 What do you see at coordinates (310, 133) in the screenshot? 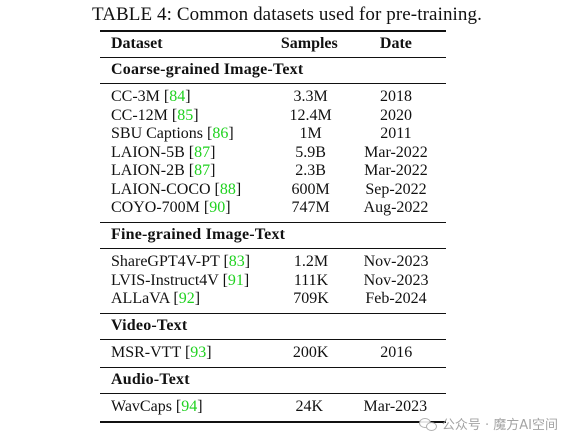
I see `samples-cell: 1M` at bounding box center [310, 133].